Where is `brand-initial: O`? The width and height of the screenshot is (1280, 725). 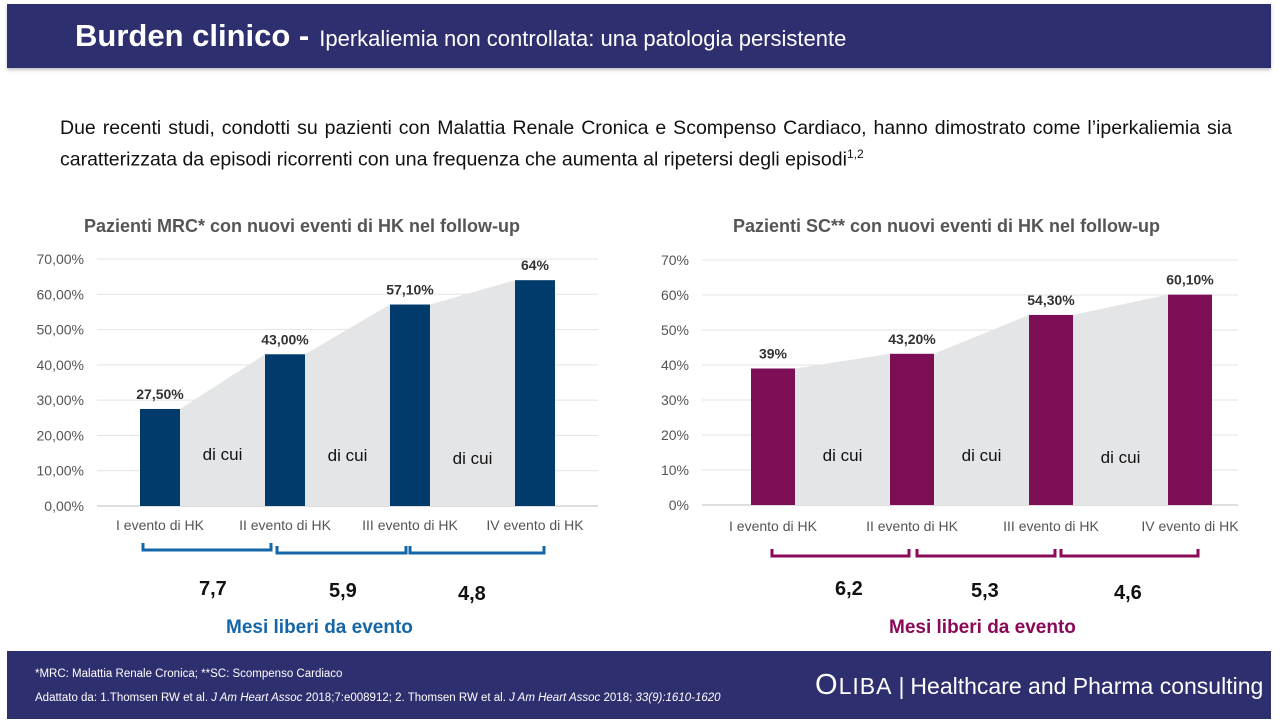 brand-initial: O is located at coordinates (827, 685).